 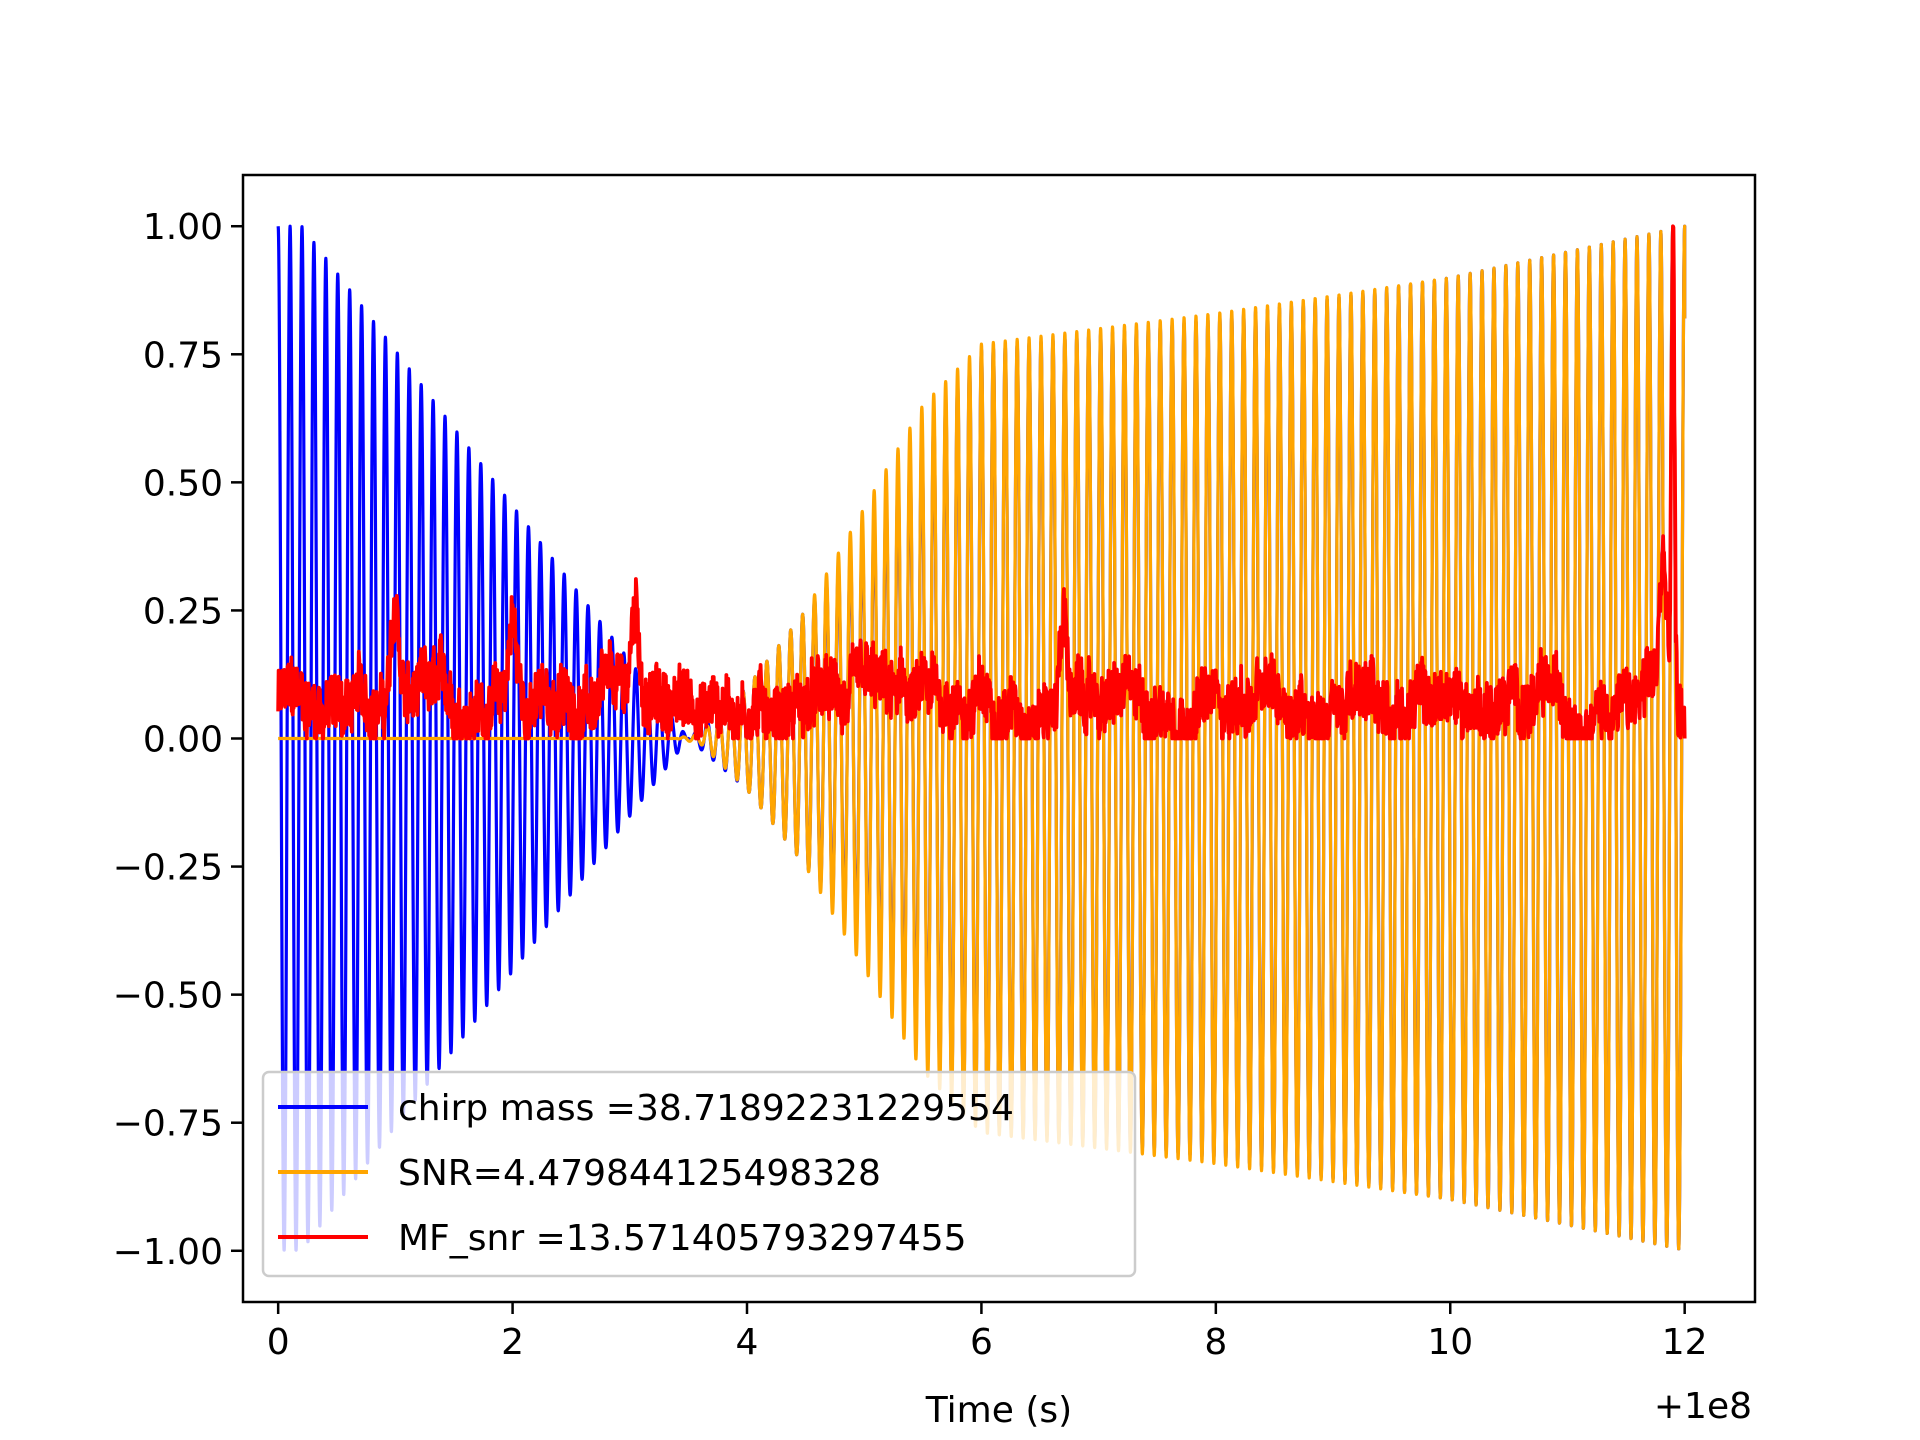 What do you see at coordinates (981, 1342) in the screenshot?
I see `x-tick-label: 6` at bounding box center [981, 1342].